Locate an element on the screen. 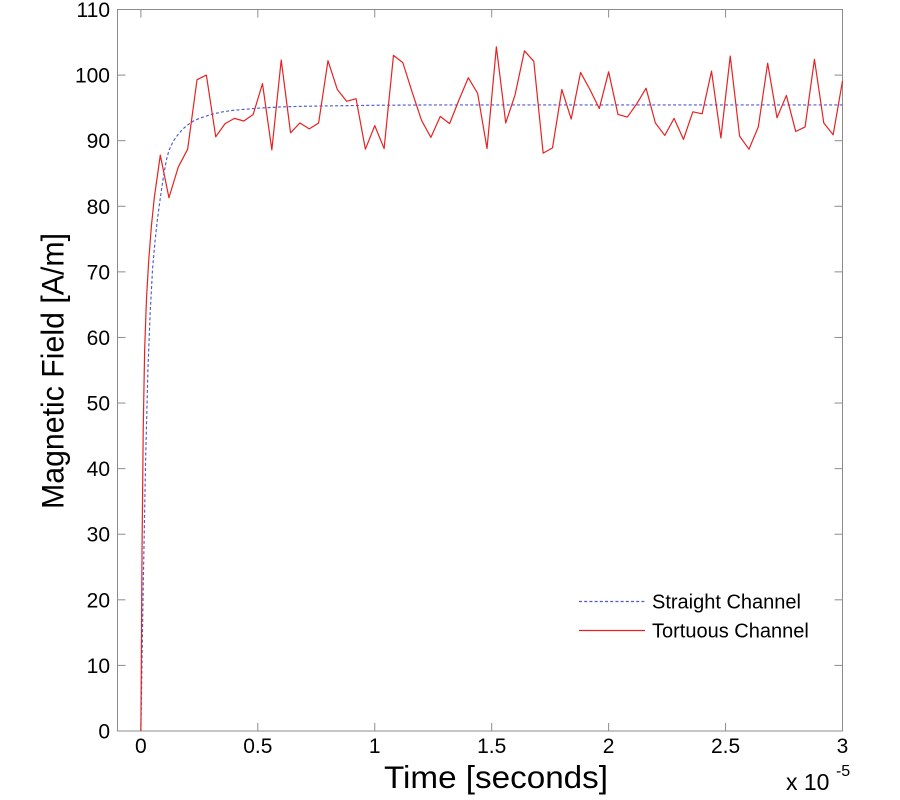  x-axis-offset-label: x 10 -5 is located at coordinates (818, 779).